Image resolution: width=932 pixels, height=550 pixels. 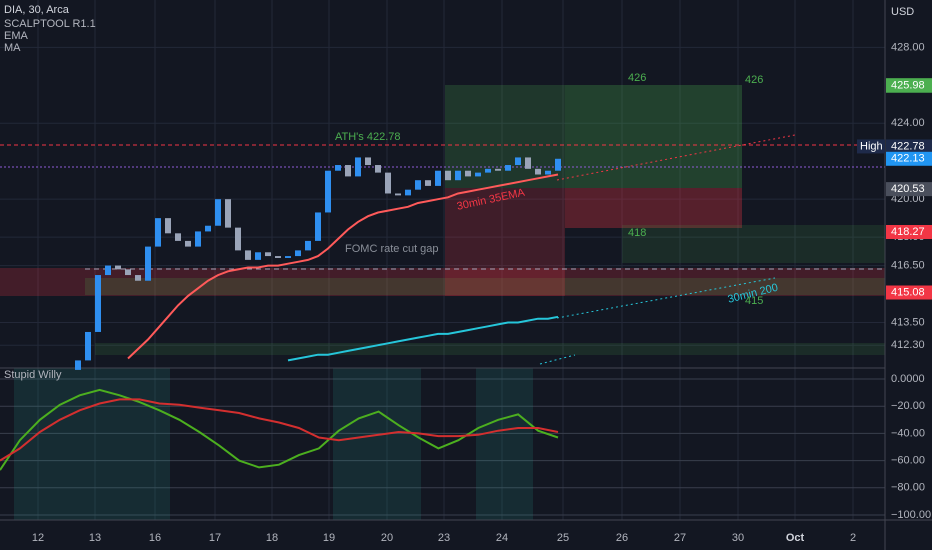 What do you see at coordinates (37, 10) in the screenshot?
I see `symbol: DIA, 30, Arca` at bounding box center [37, 10].